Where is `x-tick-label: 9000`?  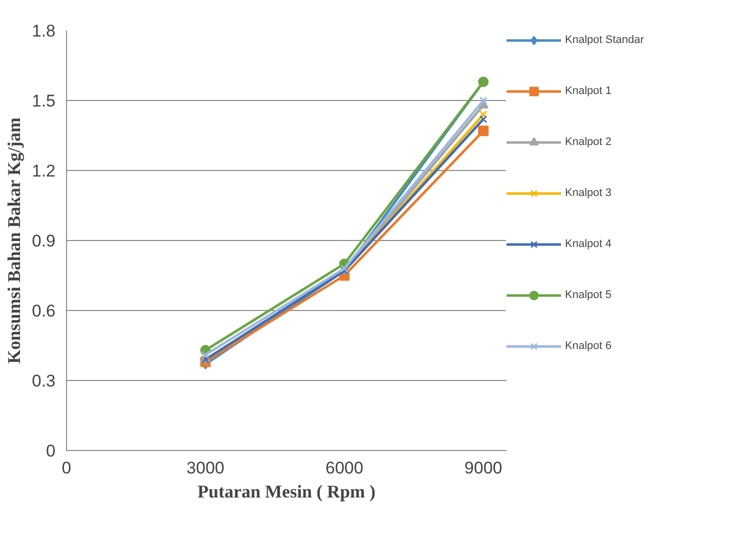
x-tick-label: 9000 is located at coordinates (483, 468).